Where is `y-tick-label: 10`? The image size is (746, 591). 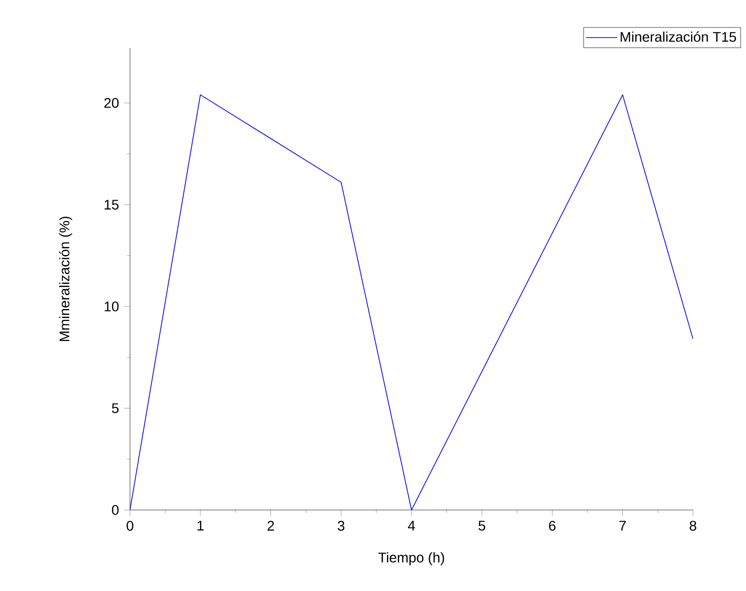 y-tick-label: 10 is located at coordinates (111, 307).